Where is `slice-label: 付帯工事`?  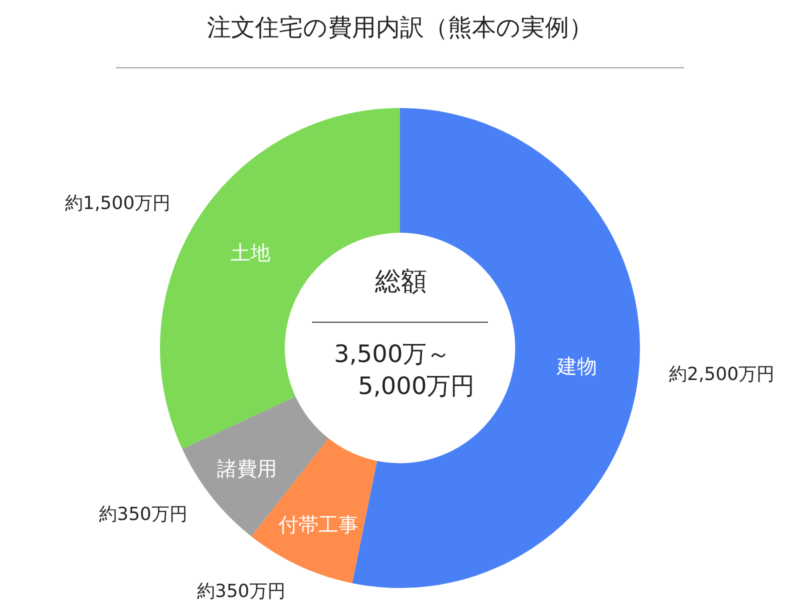 slice-label: 付帯工事 is located at coordinates (317, 524).